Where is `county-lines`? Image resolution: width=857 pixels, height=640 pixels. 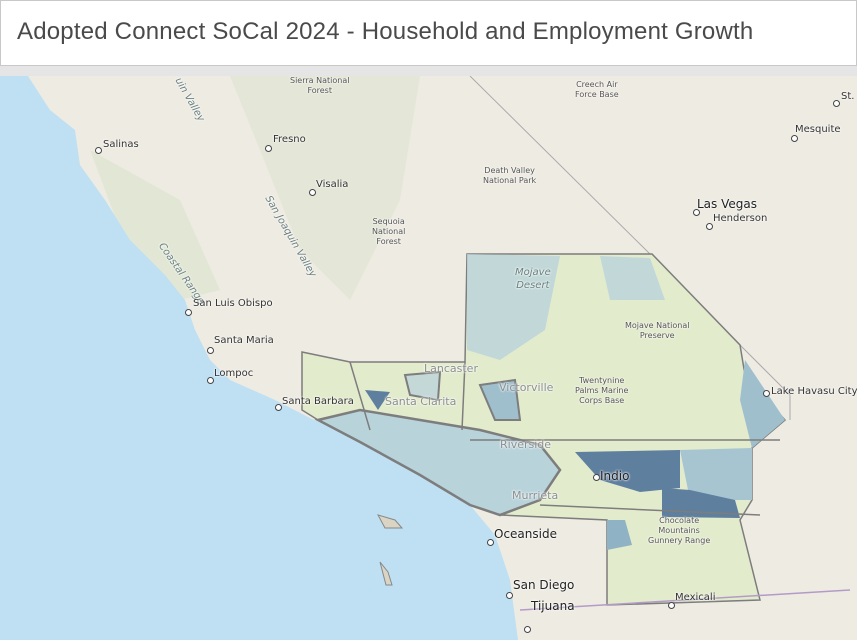 county-lines is located at coordinates (564, 438).